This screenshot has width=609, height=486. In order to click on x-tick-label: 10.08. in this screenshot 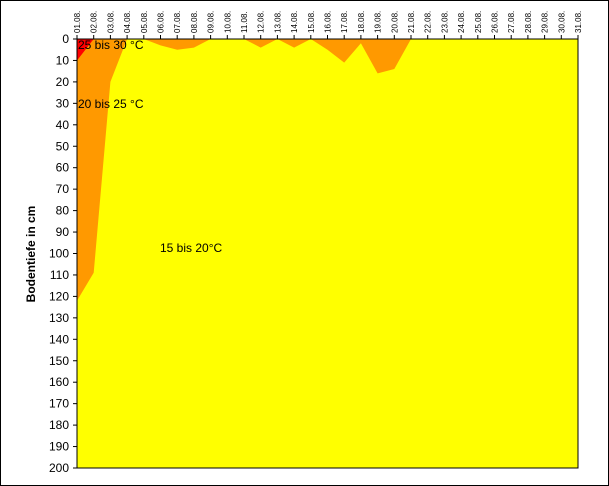, I will do `click(227, 22)`.